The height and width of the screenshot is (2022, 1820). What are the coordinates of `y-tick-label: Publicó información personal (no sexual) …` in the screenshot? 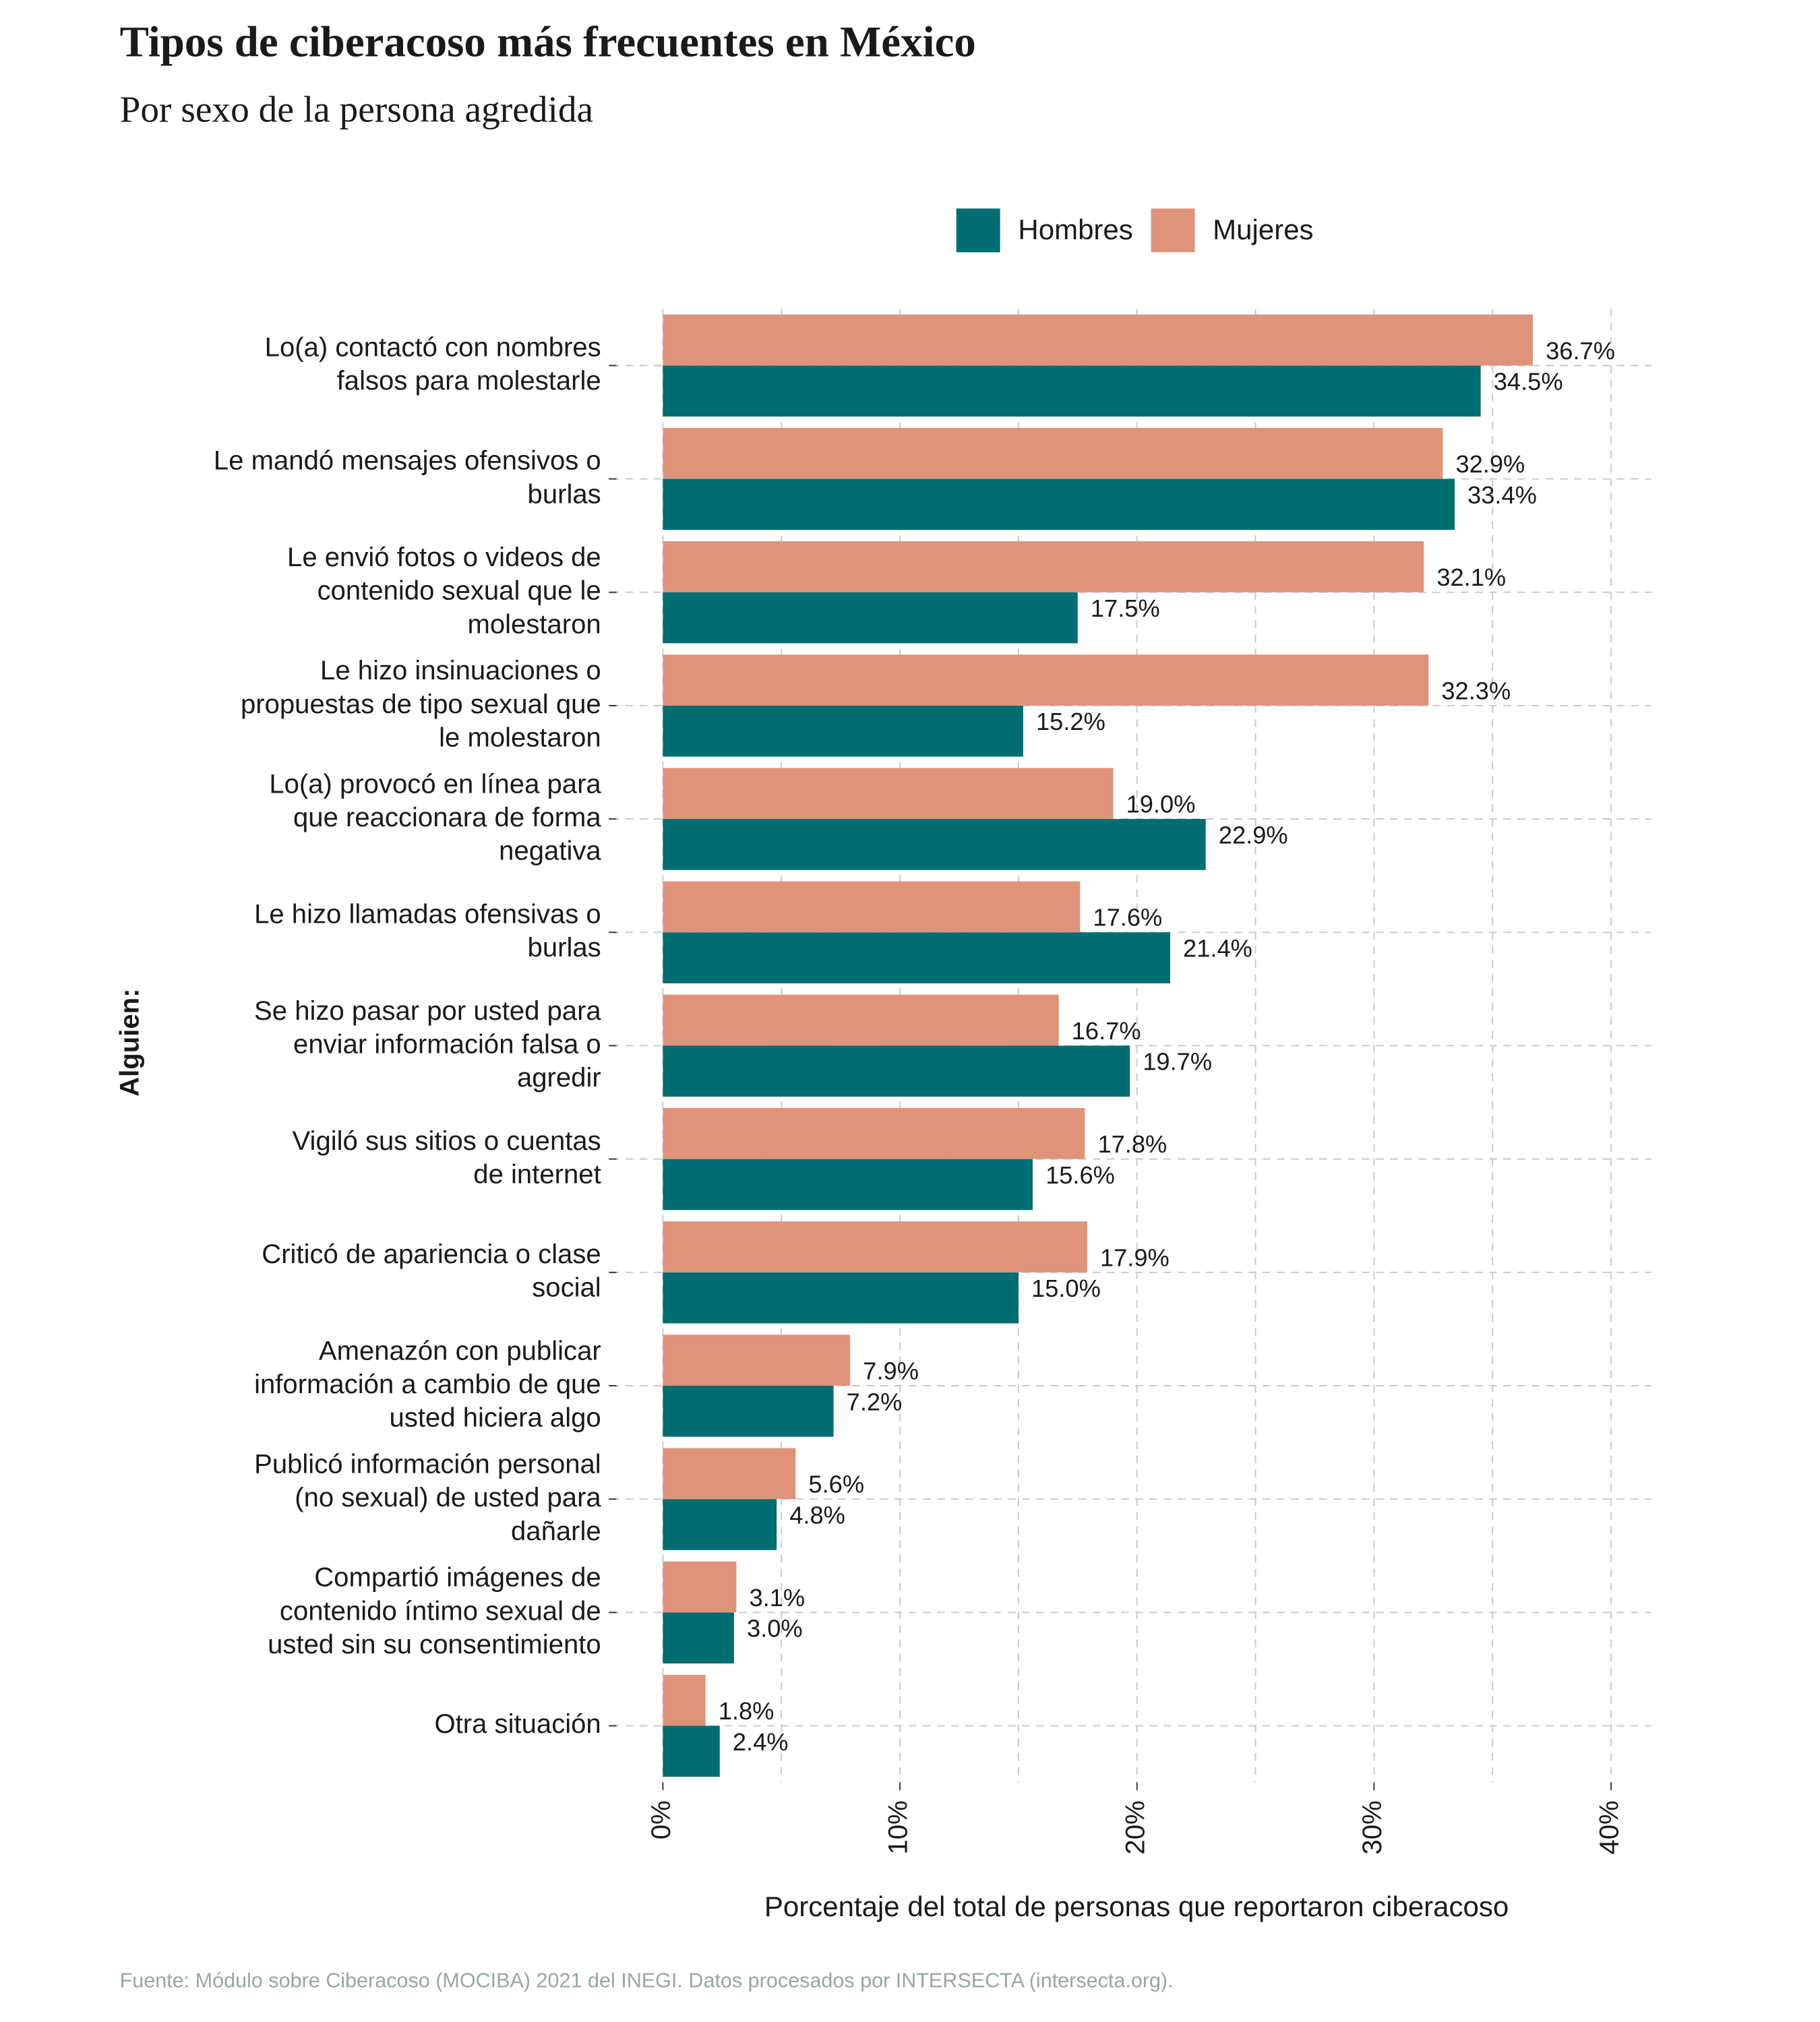 It's located at (427, 1497).